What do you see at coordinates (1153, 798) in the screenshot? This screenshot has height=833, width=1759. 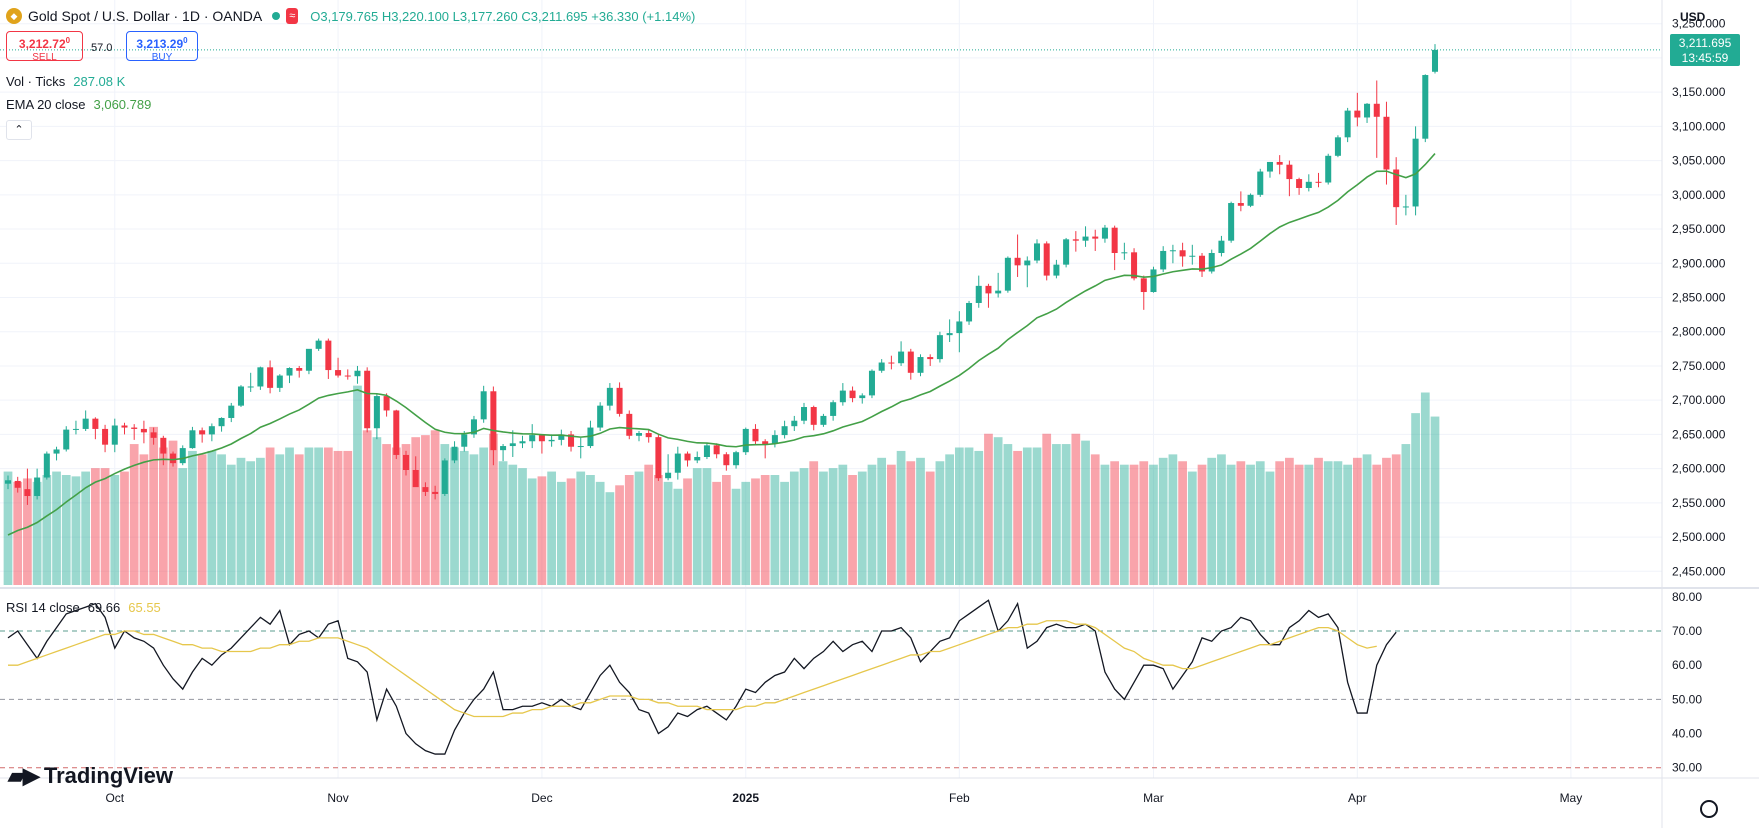 I see `time-axis-label: Mar` at bounding box center [1153, 798].